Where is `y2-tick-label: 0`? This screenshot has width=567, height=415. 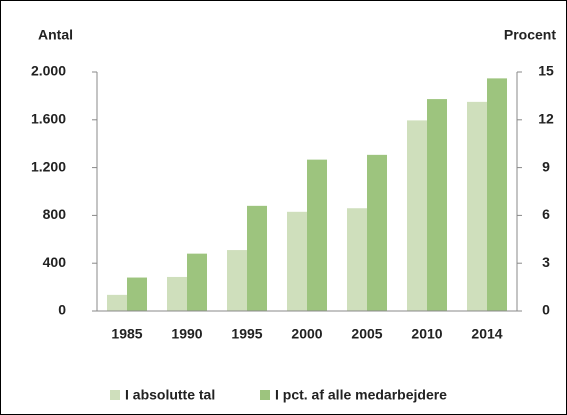 y2-tick-label: 0 is located at coordinates (546, 310).